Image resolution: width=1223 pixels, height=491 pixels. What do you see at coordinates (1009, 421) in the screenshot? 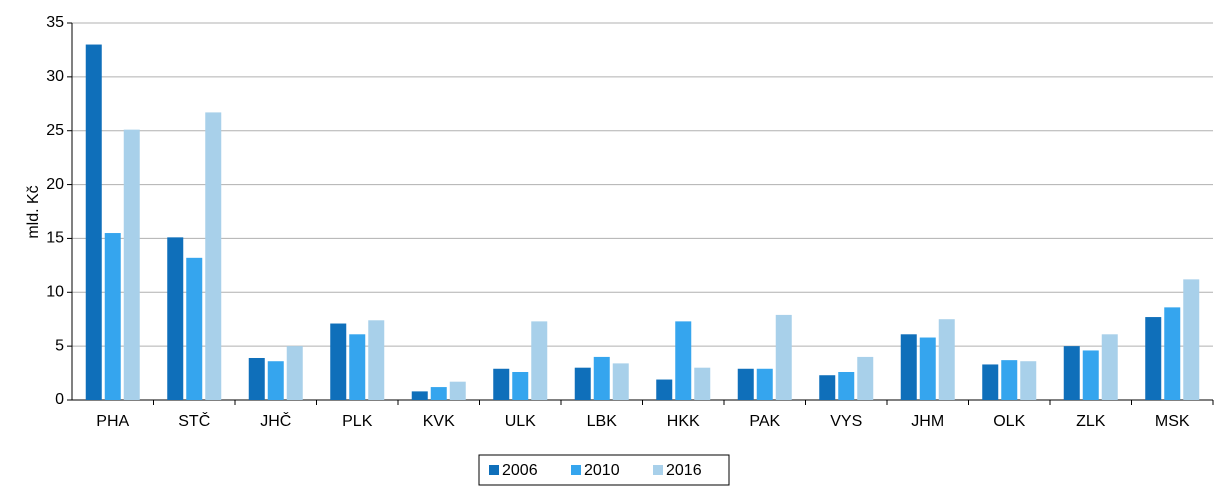
I see `x-tick-label: OLK` at bounding box center [1009, 421].